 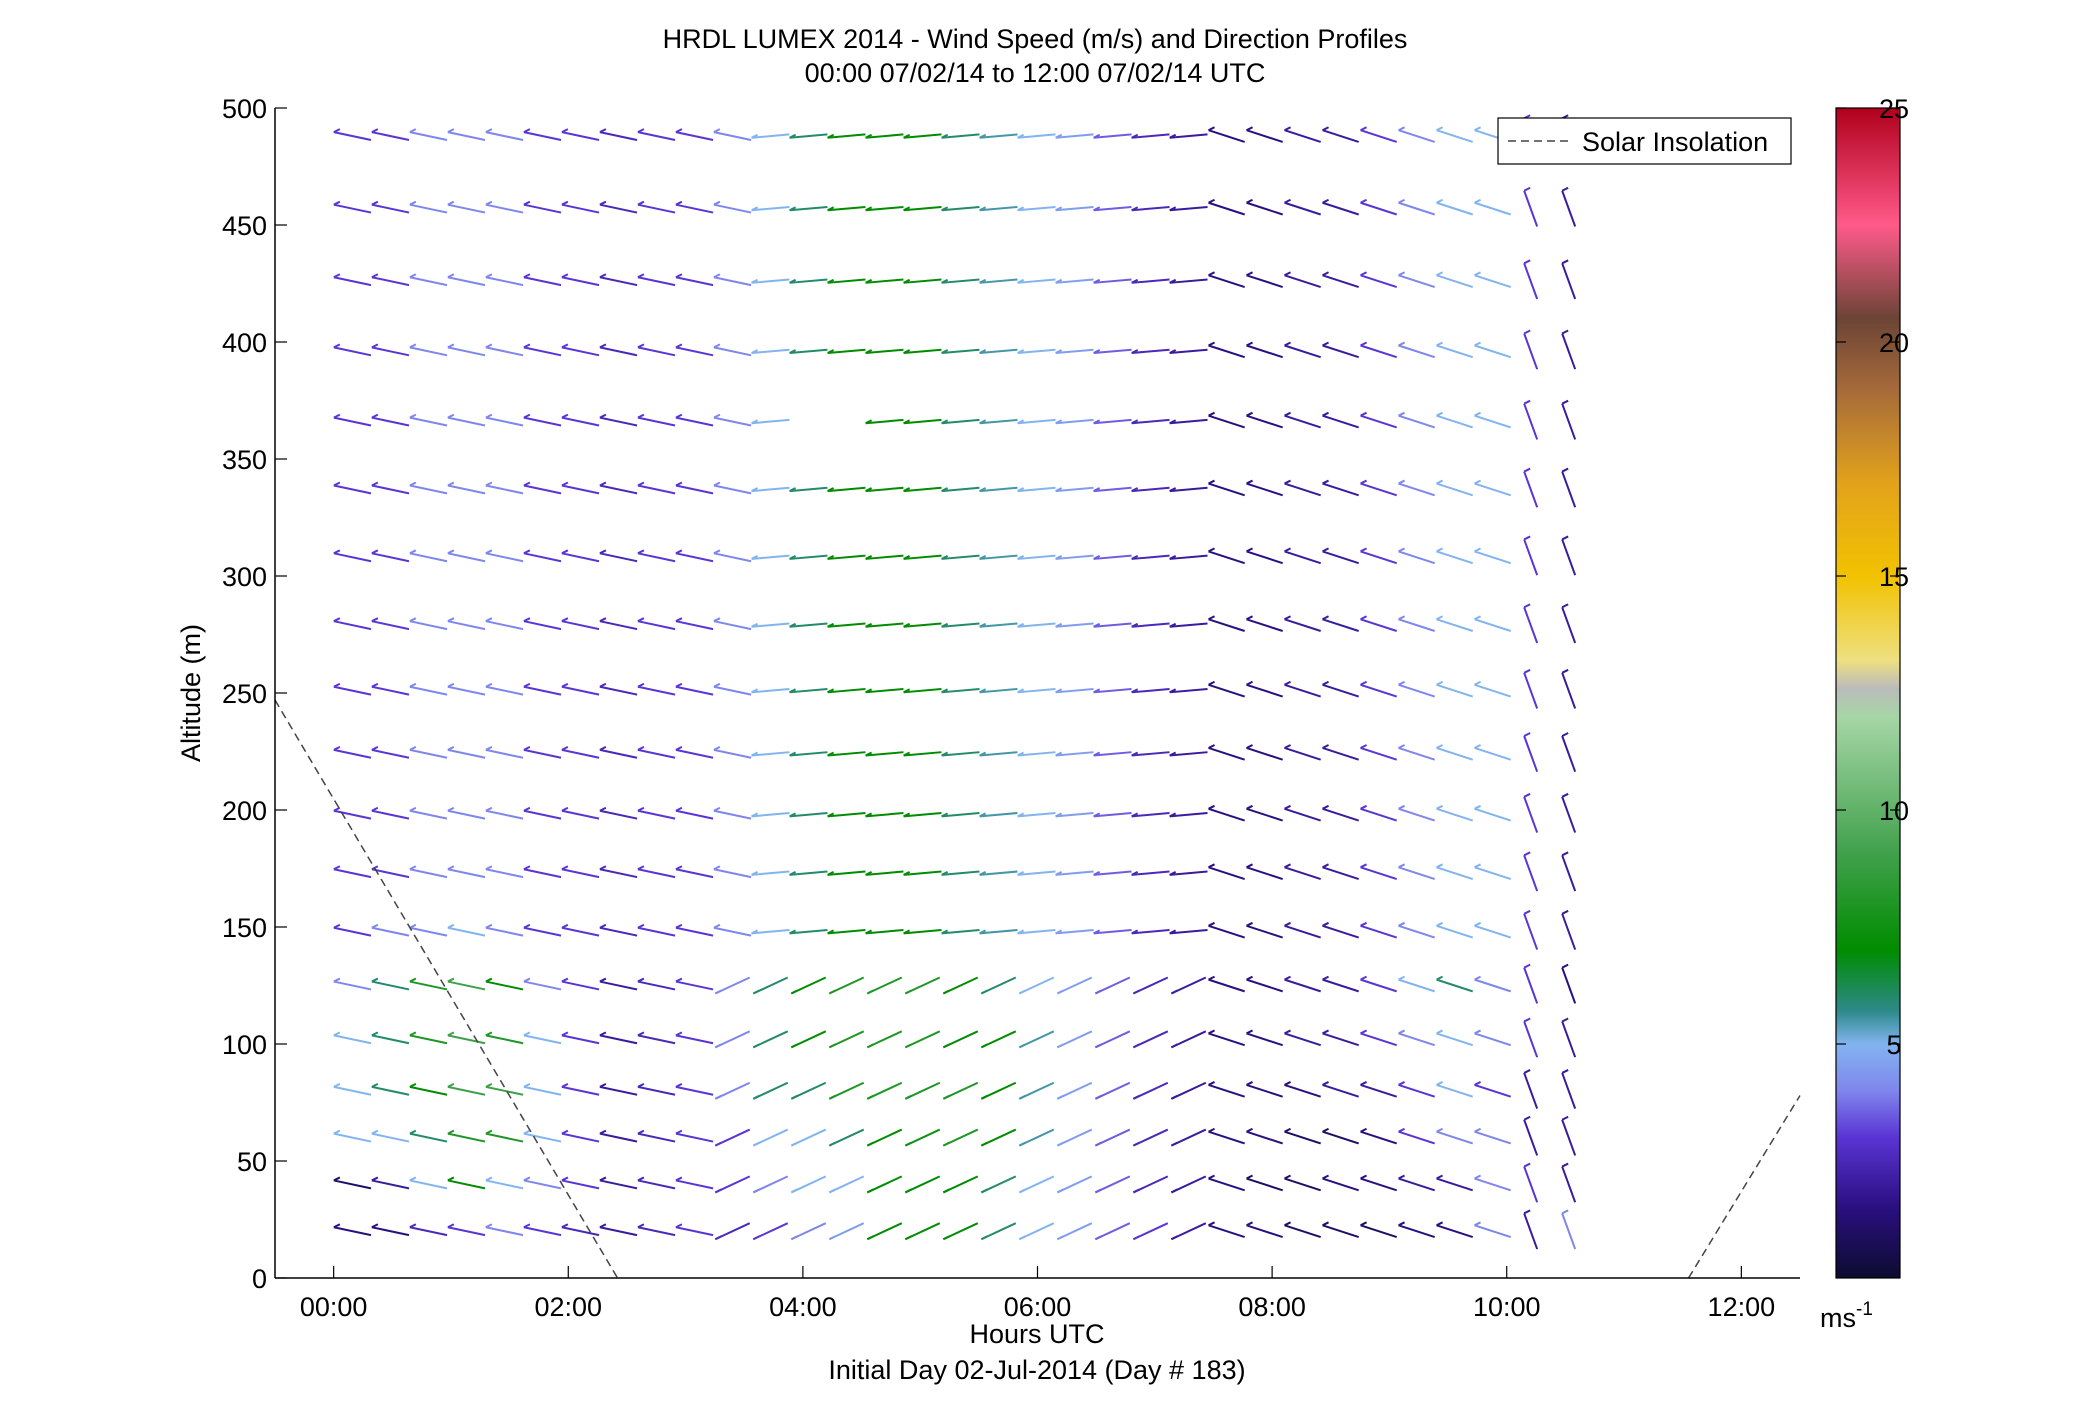 I want to click on colorbar-tick-label: 10, so click(x=1894, y=811).